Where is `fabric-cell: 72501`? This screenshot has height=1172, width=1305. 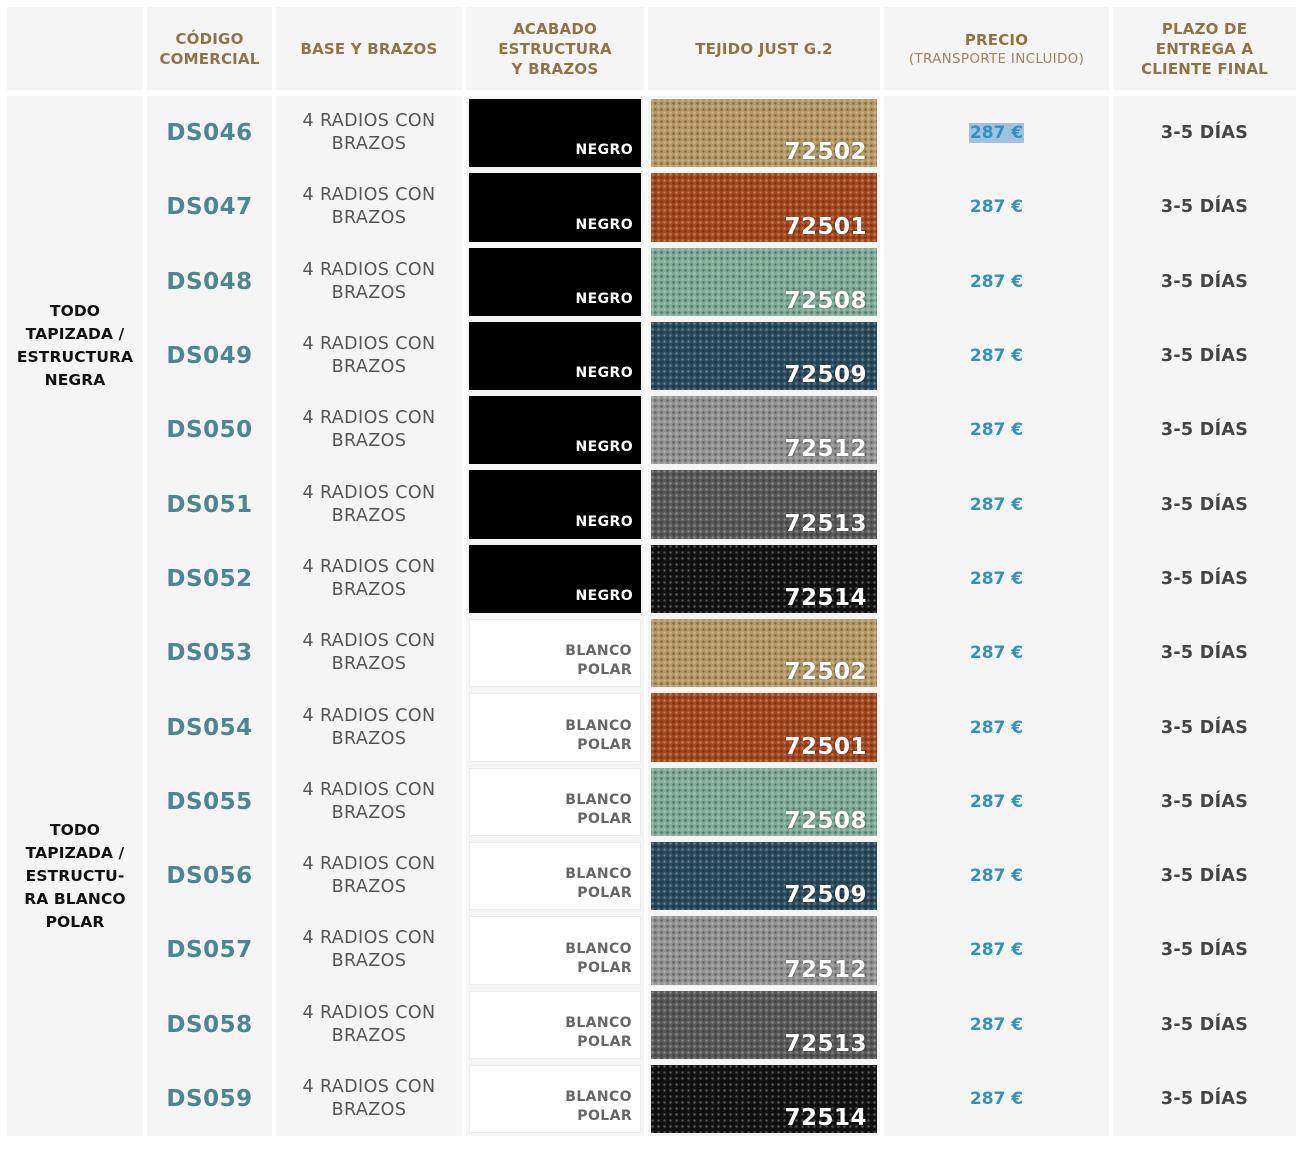
fabric-cell: 72501 is located at coordinates (764, 727).